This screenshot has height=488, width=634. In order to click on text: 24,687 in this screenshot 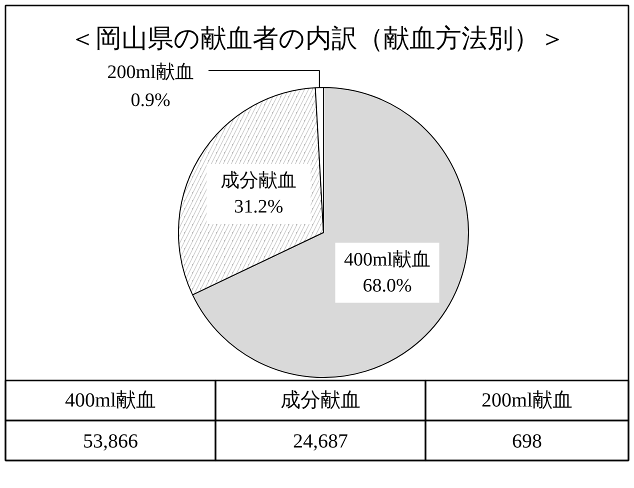, I will do `click(320, 441)`.